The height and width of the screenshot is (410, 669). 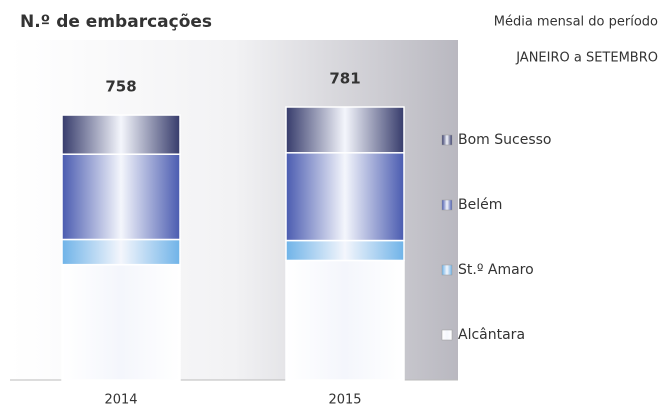 I want to click on legend-label: Bom Sucesso, so click(x=504, y=140).